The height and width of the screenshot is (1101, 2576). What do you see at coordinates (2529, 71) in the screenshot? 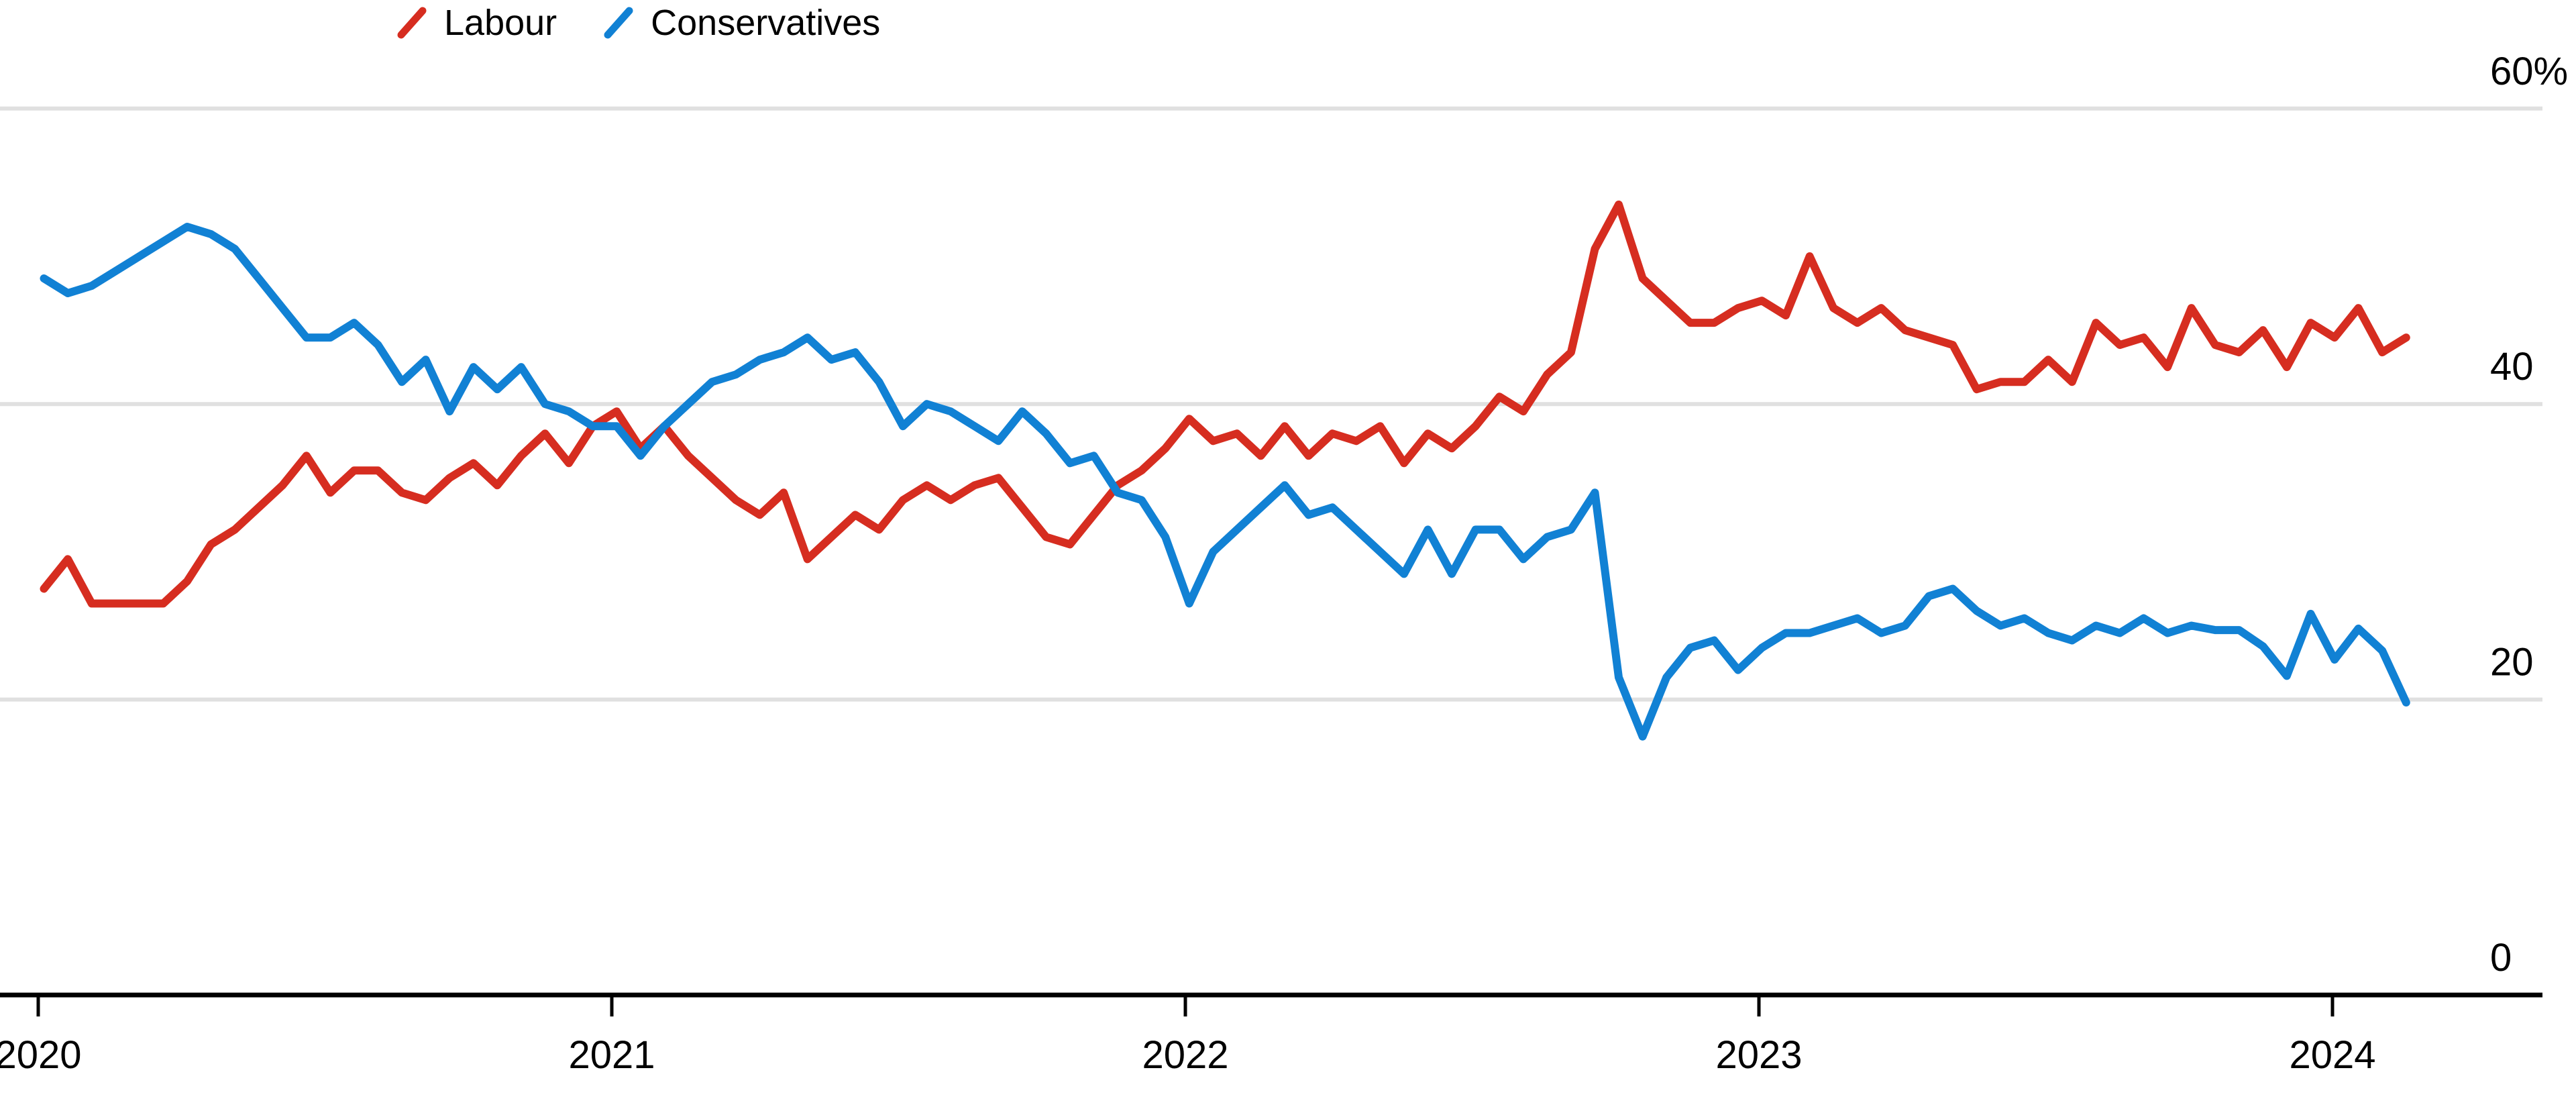
I see `y-axis-label-60: 60%` at bounding box center [2529, 71].